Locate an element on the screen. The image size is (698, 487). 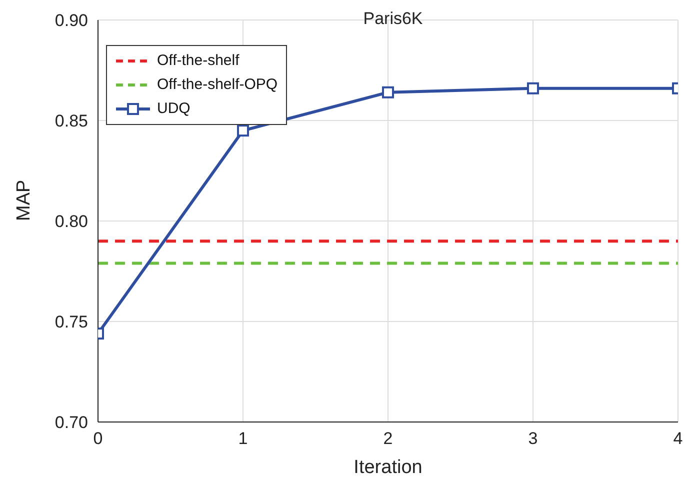
y-tick-label: 0.75 is located at coordinates (71, 322).